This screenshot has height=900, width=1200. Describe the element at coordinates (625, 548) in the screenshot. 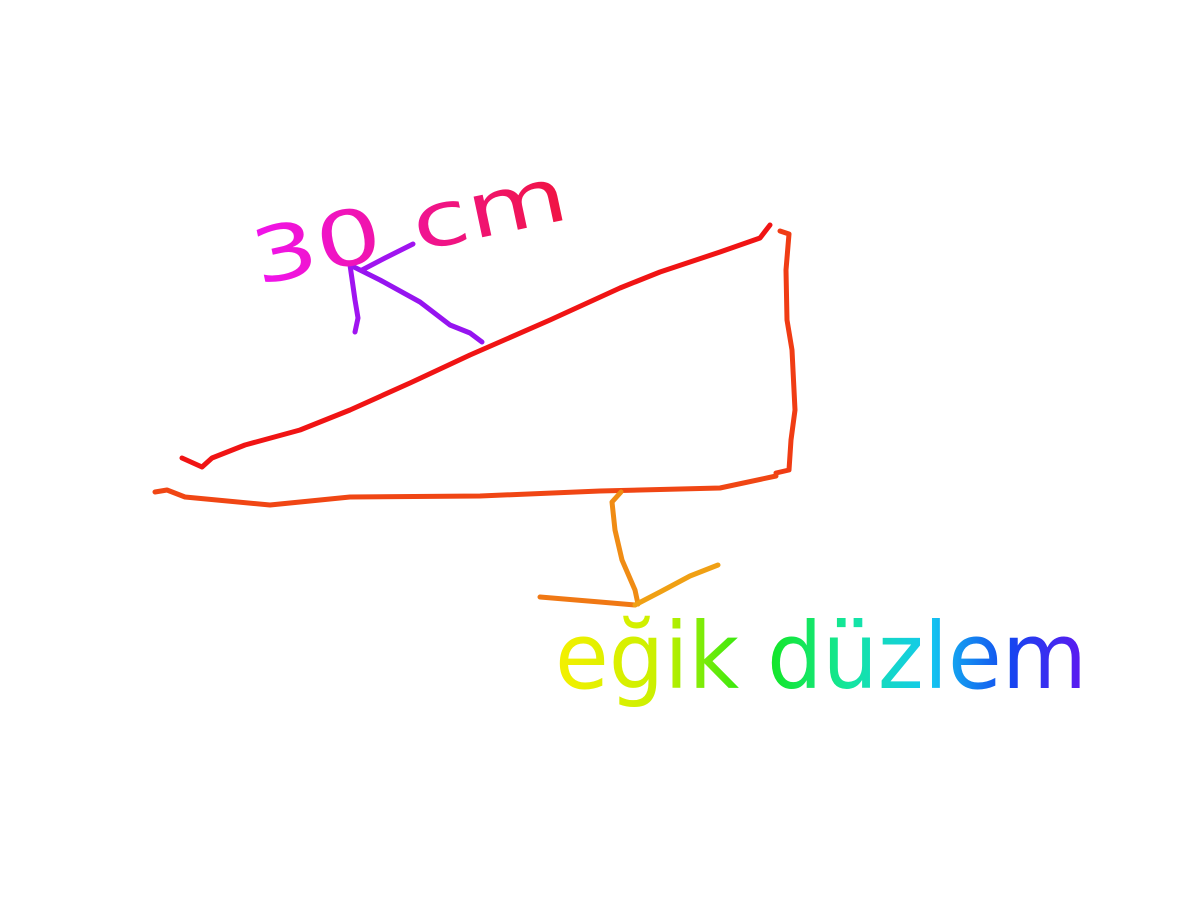

I see `pointer-line` at that location.